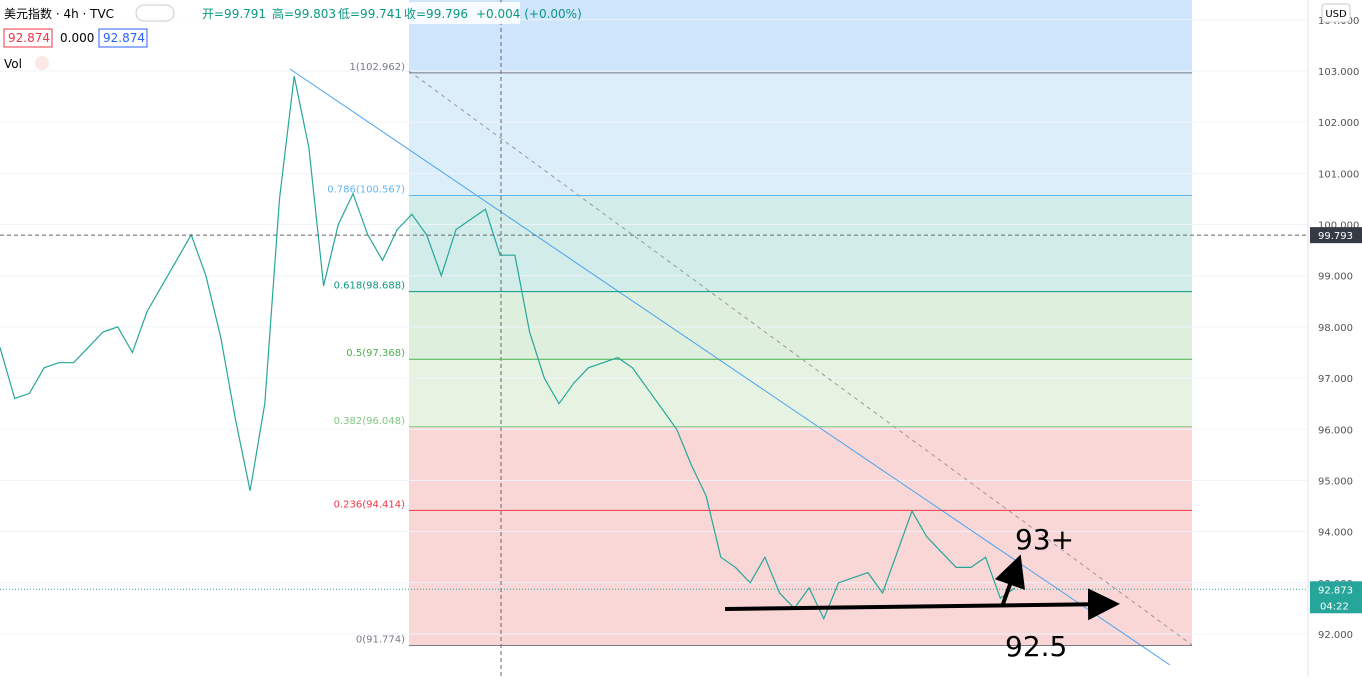  I want to click on header-bg, so click(260, 13).